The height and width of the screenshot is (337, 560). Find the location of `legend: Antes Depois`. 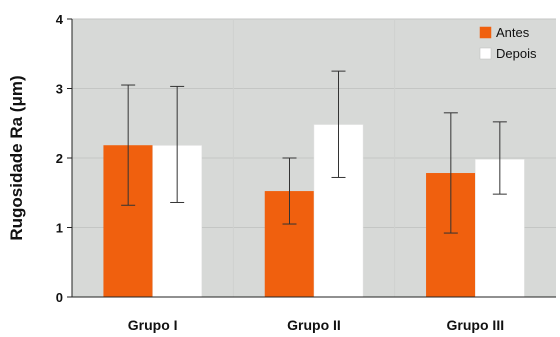

legend: Antes Depois is located at coordinates (508, 43).